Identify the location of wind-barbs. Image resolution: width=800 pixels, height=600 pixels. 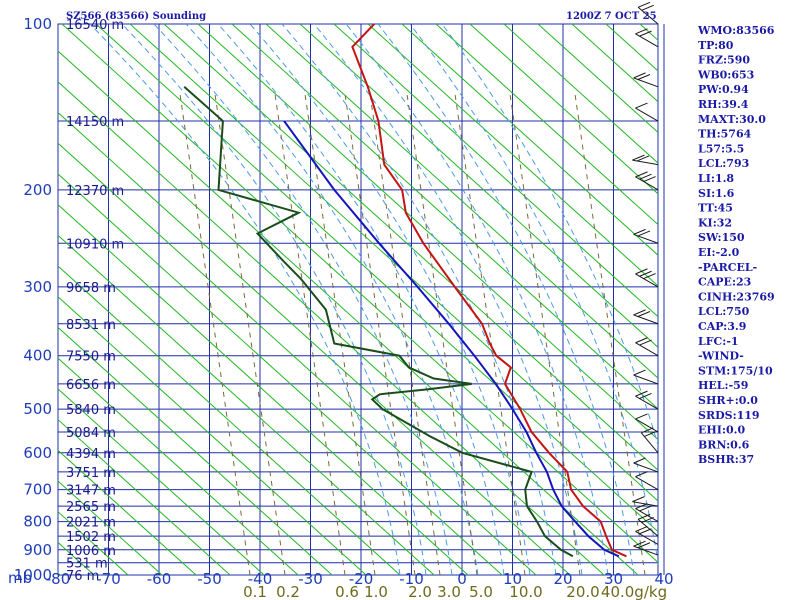
(645, 278).